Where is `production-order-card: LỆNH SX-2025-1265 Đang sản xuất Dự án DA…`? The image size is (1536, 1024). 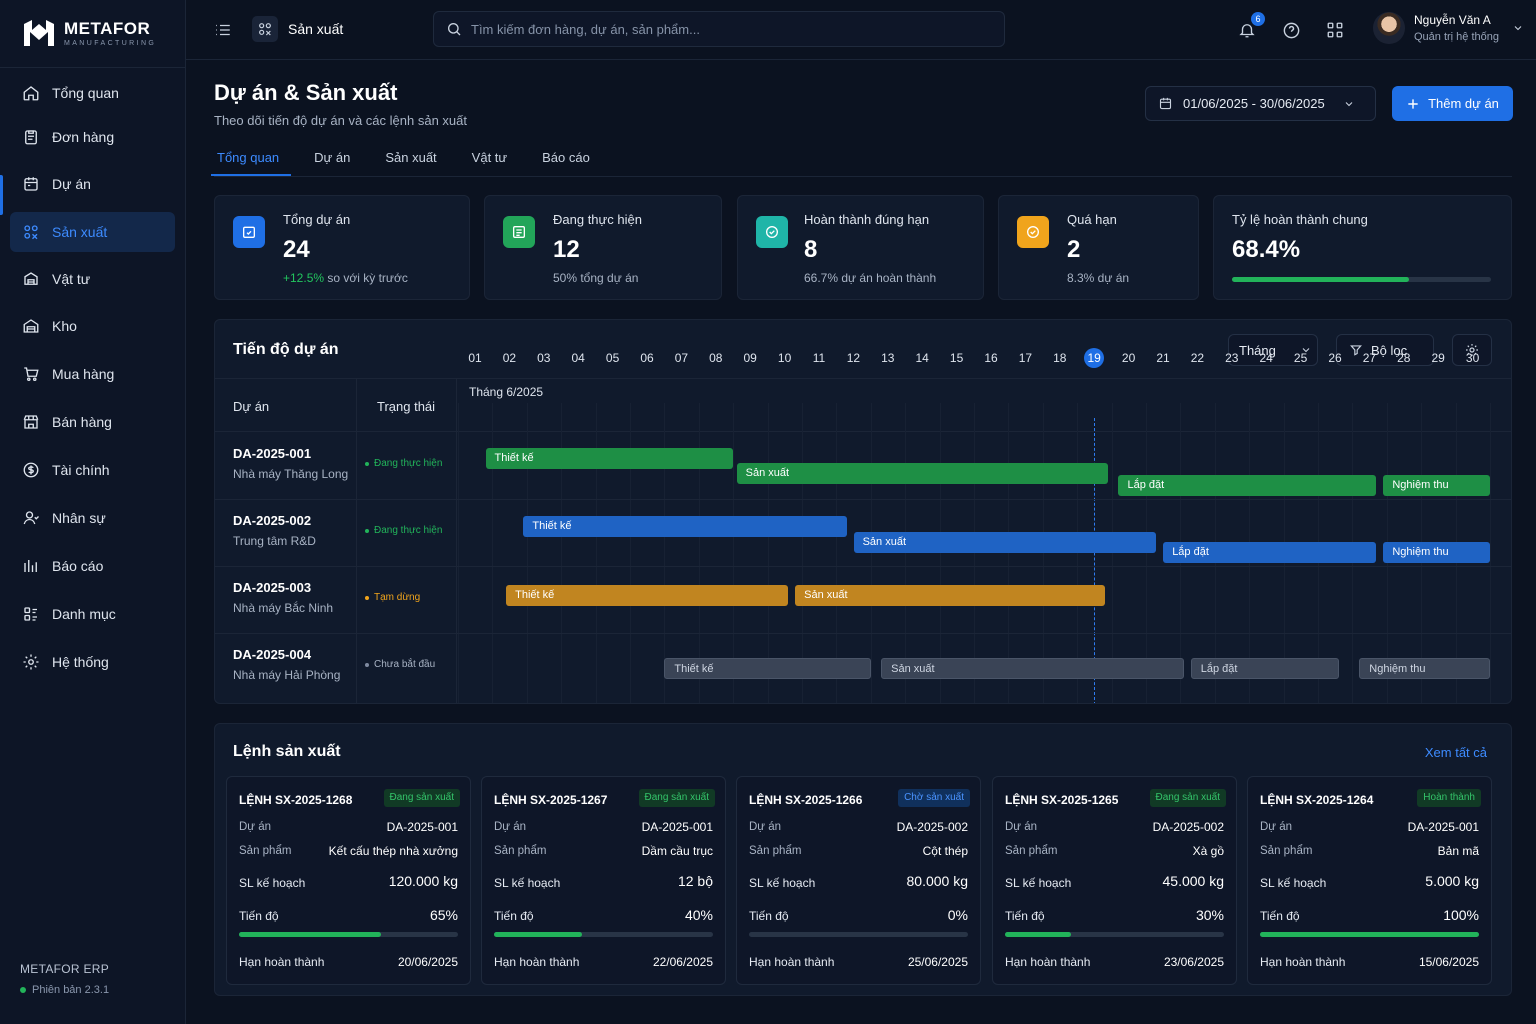 production-order-card: LỆNH SX-2025-1265 Đang sản xuất Dự án DA… is located at coordinates (1114, 880).